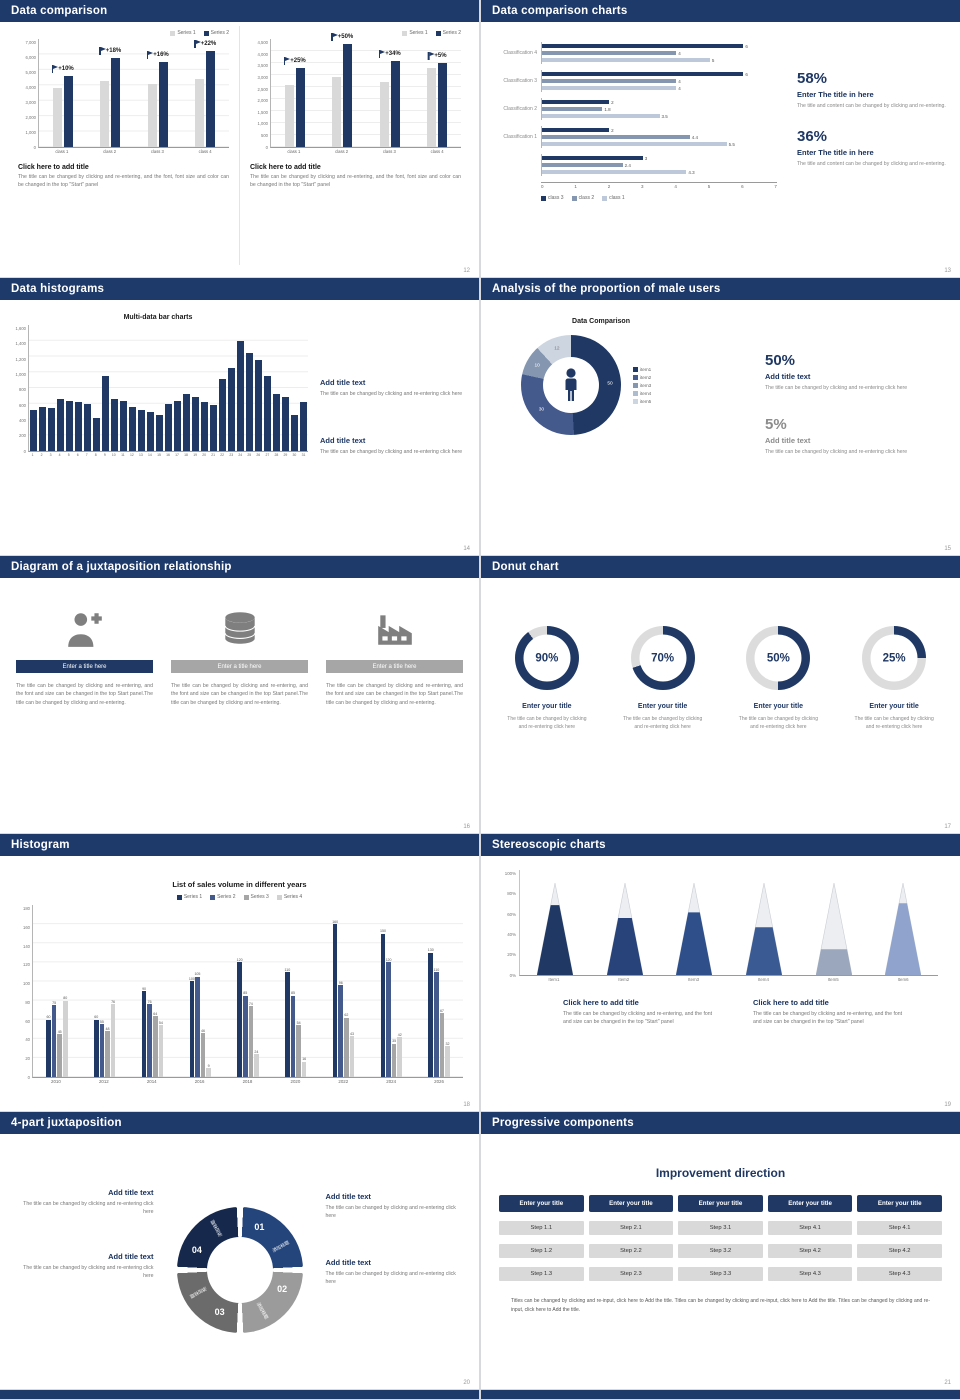  I want to click on chart-legend: item1 item2 item3 item4 item5, so click(642, 385).